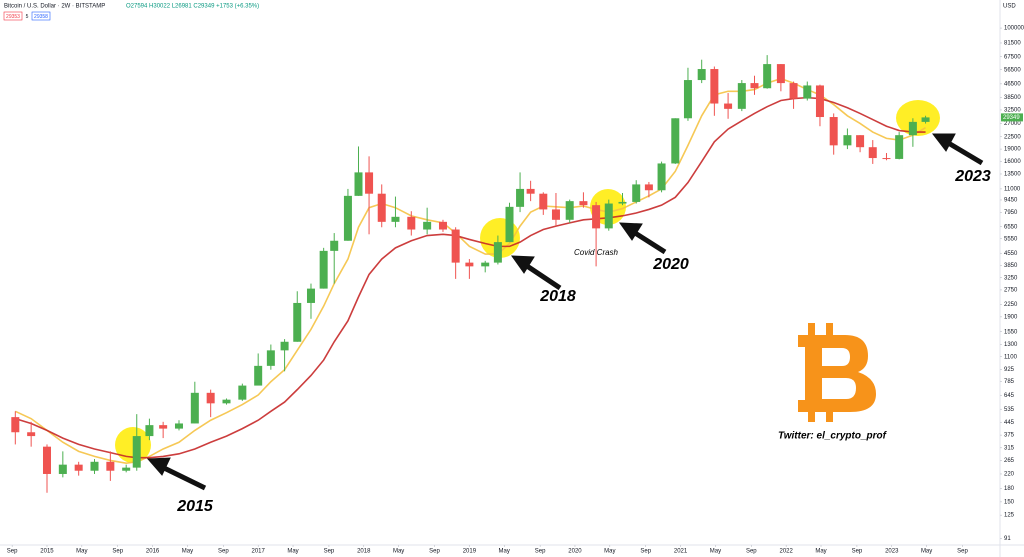 Image resolution: width=1024 pixels, height=557 pixels. Describe the element at coordinates (1011, 266) in the screenshot. I see `y-tick-label: 3850` at that location.